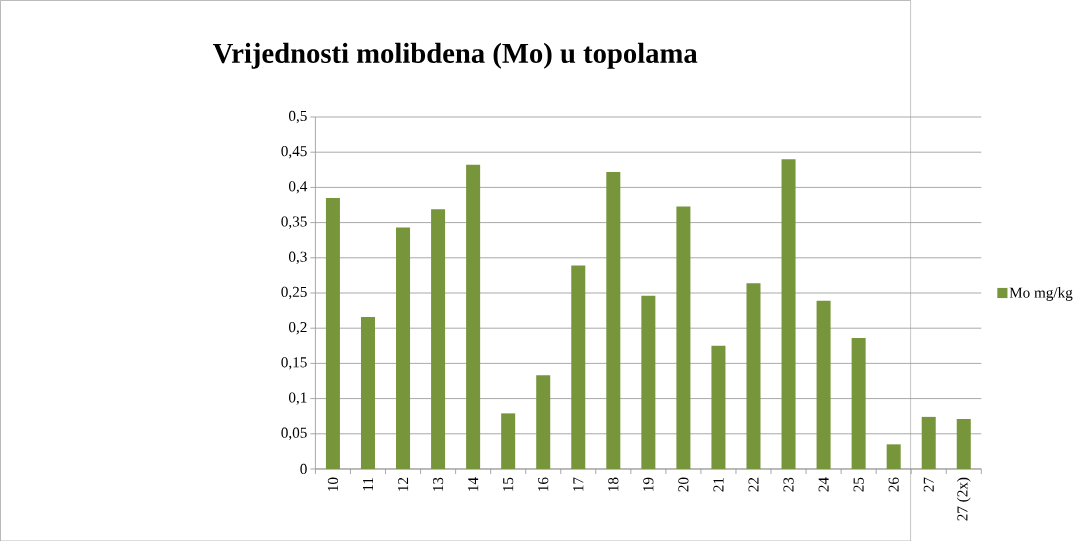 This screenshot has width=1077, height=541. Describe the element at coordinates (928, 484) in the screenshot. I see `x-tick-label: 27` at that location.